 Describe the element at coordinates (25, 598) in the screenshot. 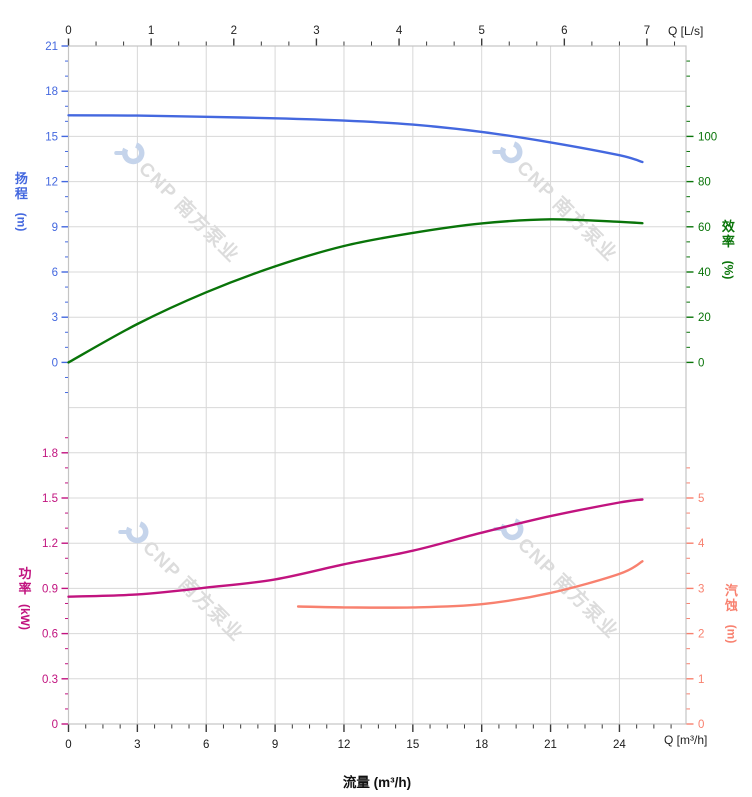

I see `power-axis-title: 功率 (kW)` at that location.